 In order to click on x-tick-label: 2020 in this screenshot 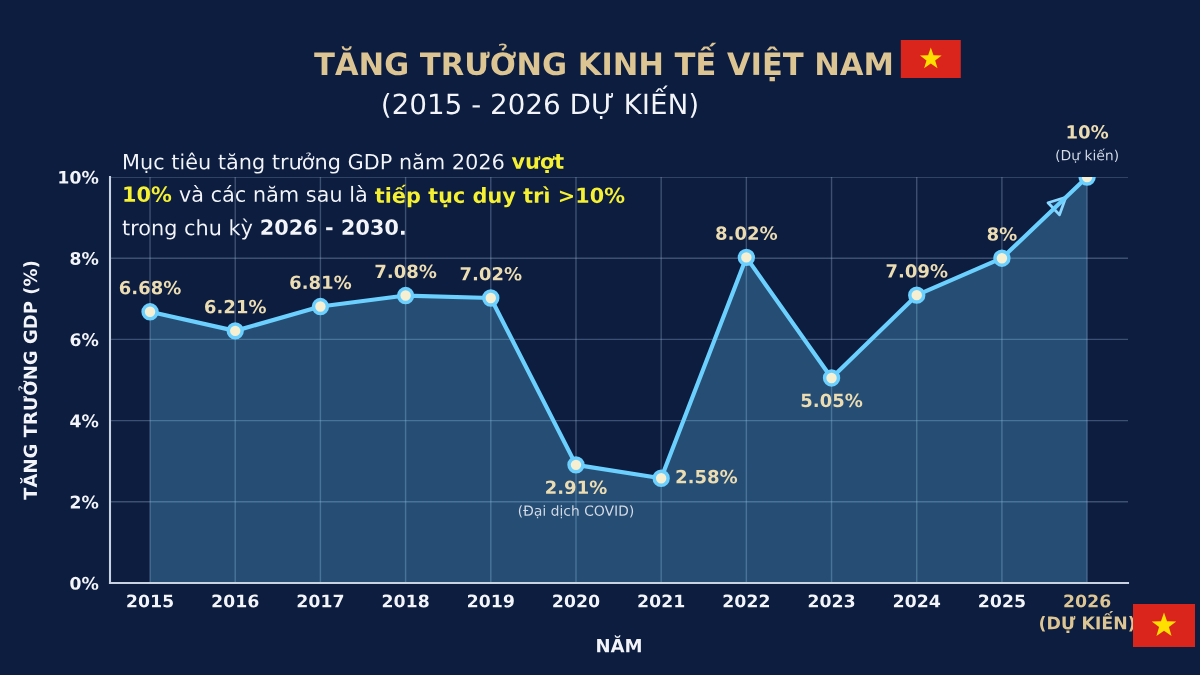, I will do `click(576, 601)`.